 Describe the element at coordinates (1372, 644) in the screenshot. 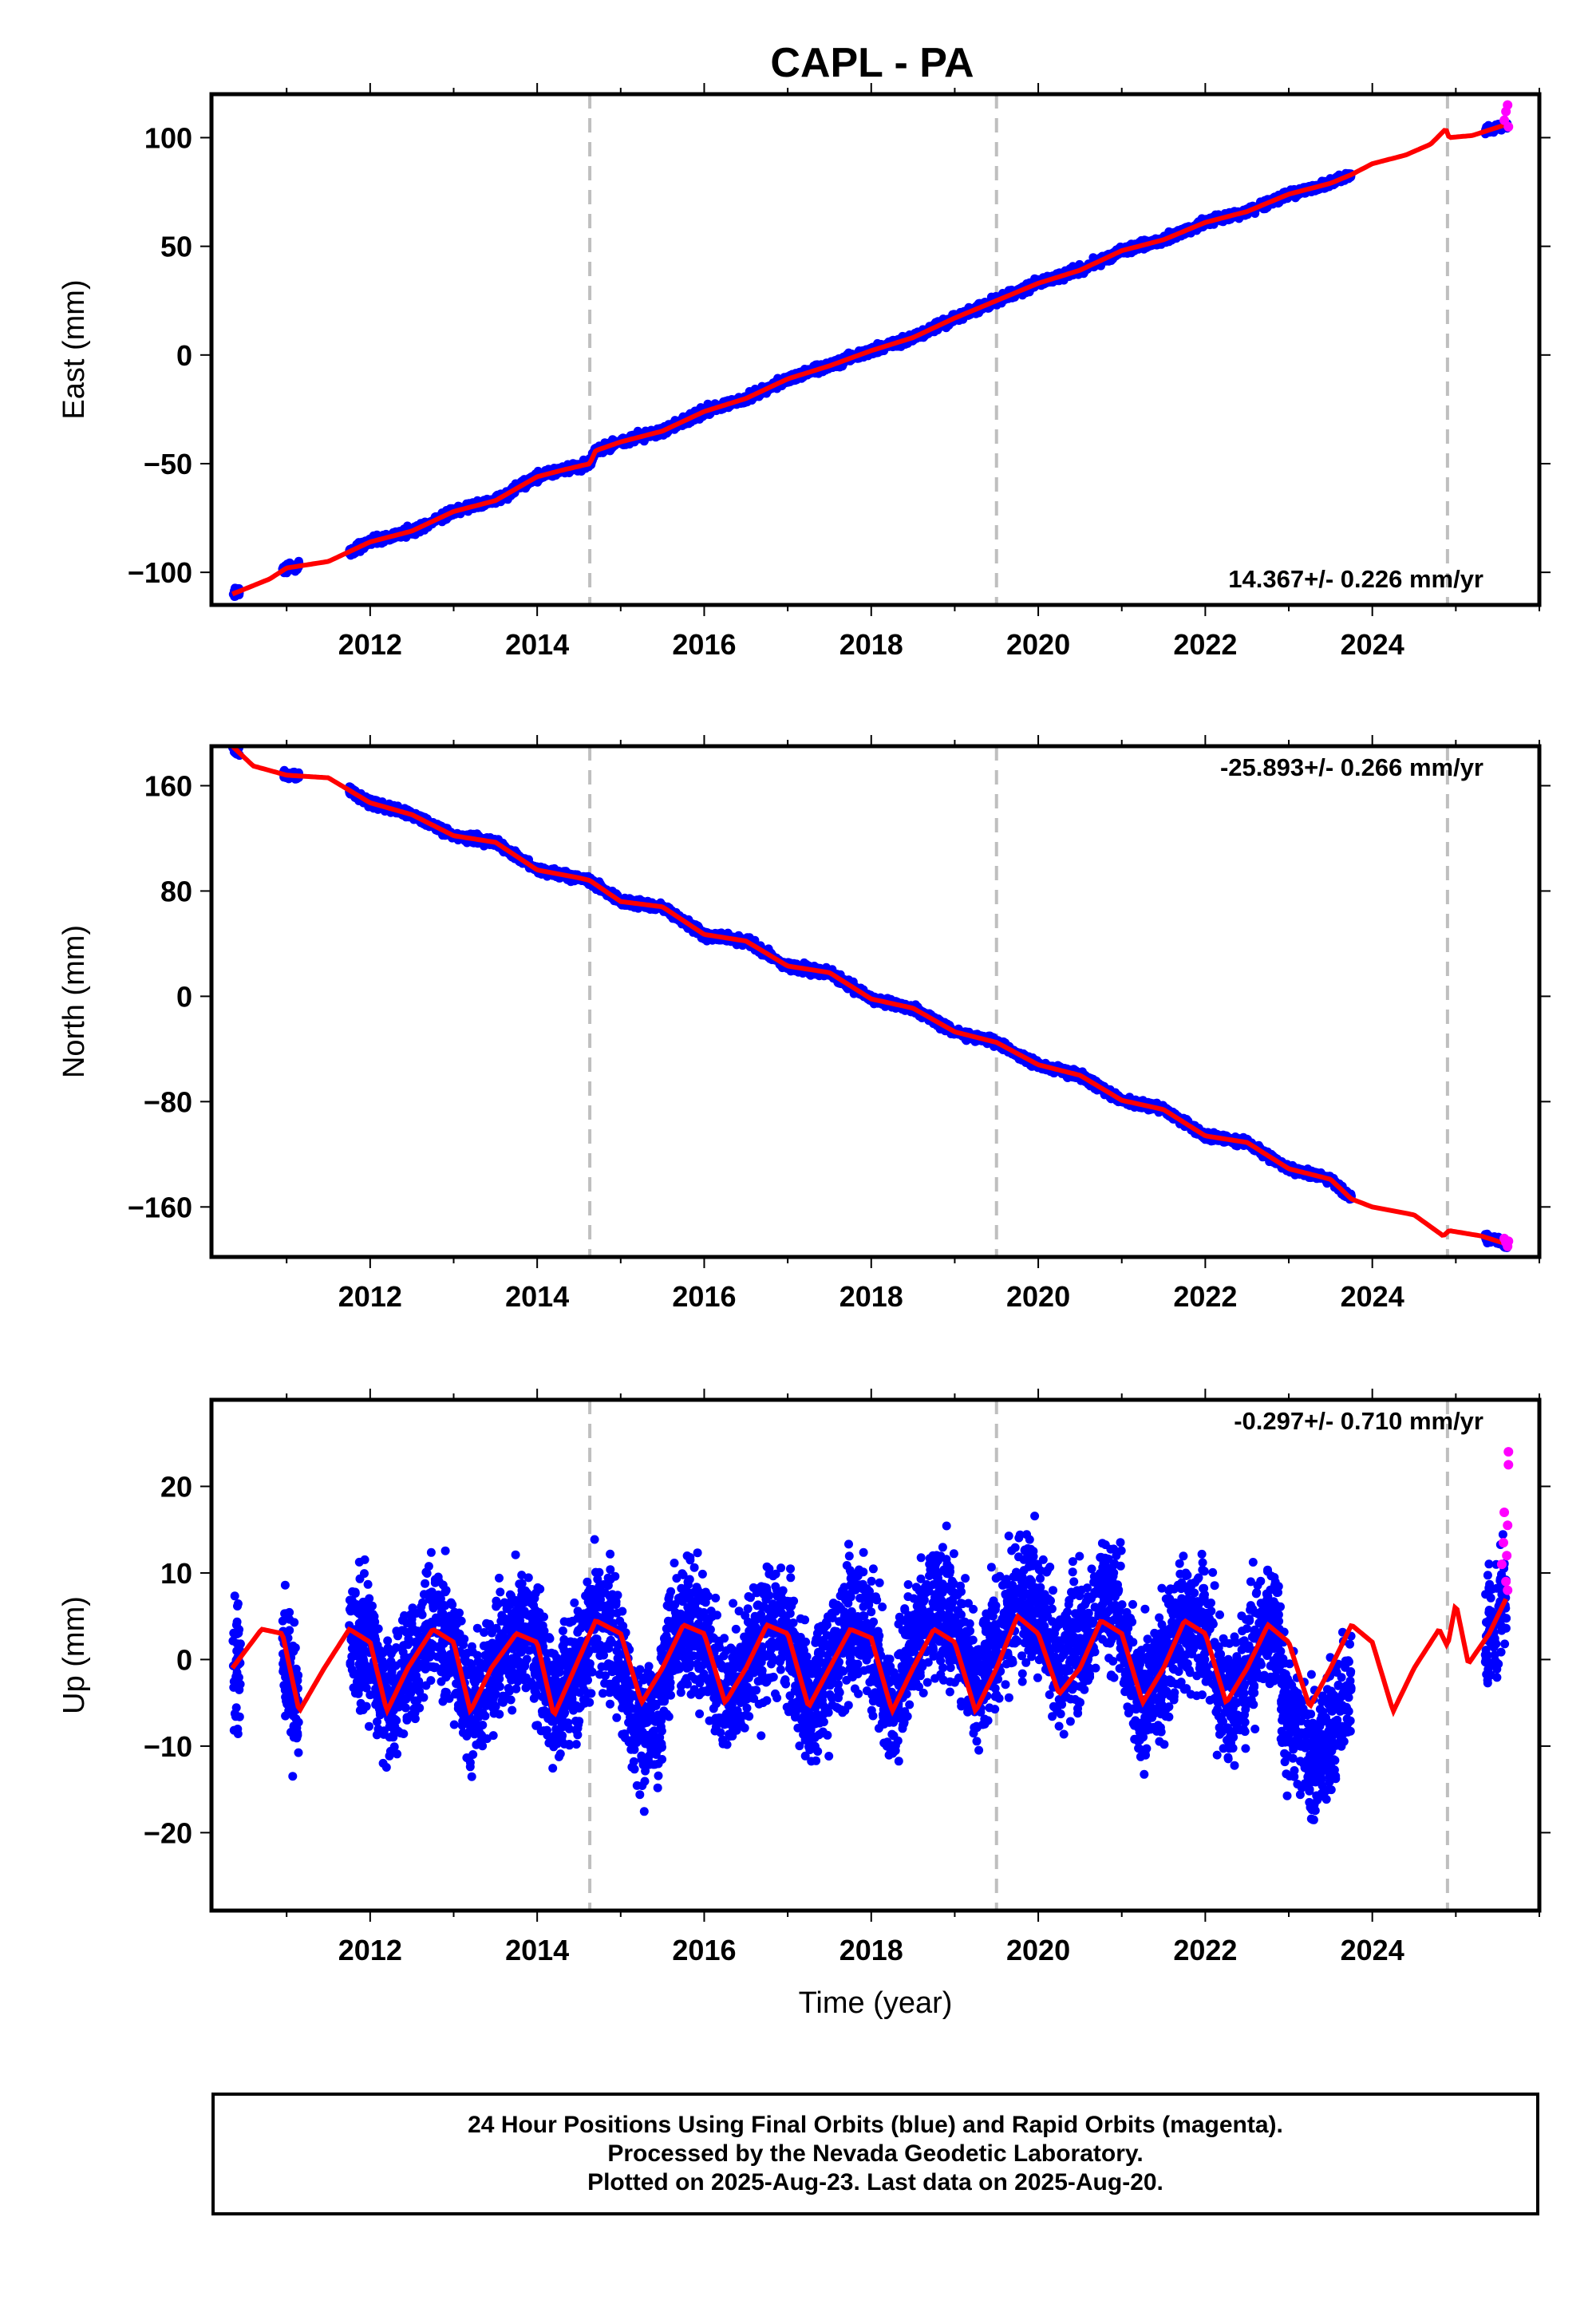

I see `x-tick-label: 2024` at that location.